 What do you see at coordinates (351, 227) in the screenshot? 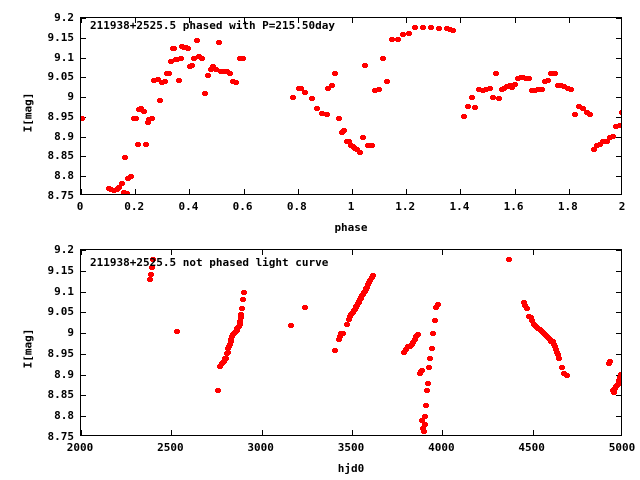
I see `top-x-axis-title: phase` at bounding box center [351, 227].